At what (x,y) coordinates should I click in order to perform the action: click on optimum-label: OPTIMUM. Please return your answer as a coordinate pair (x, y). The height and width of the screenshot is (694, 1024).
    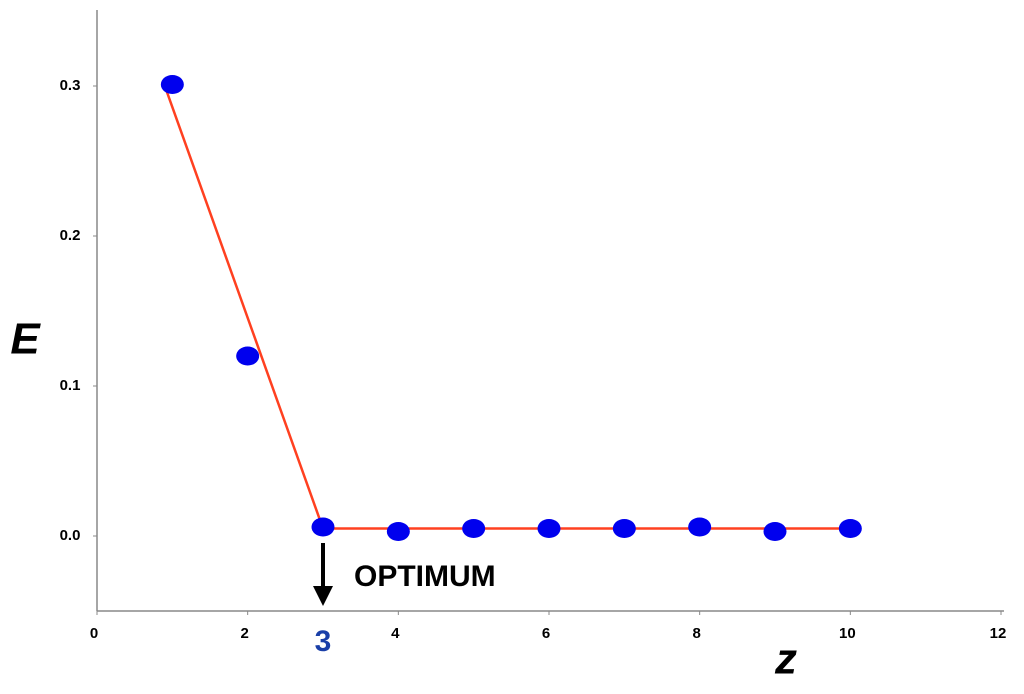
    Looking at the image, I should click on (425, 576).